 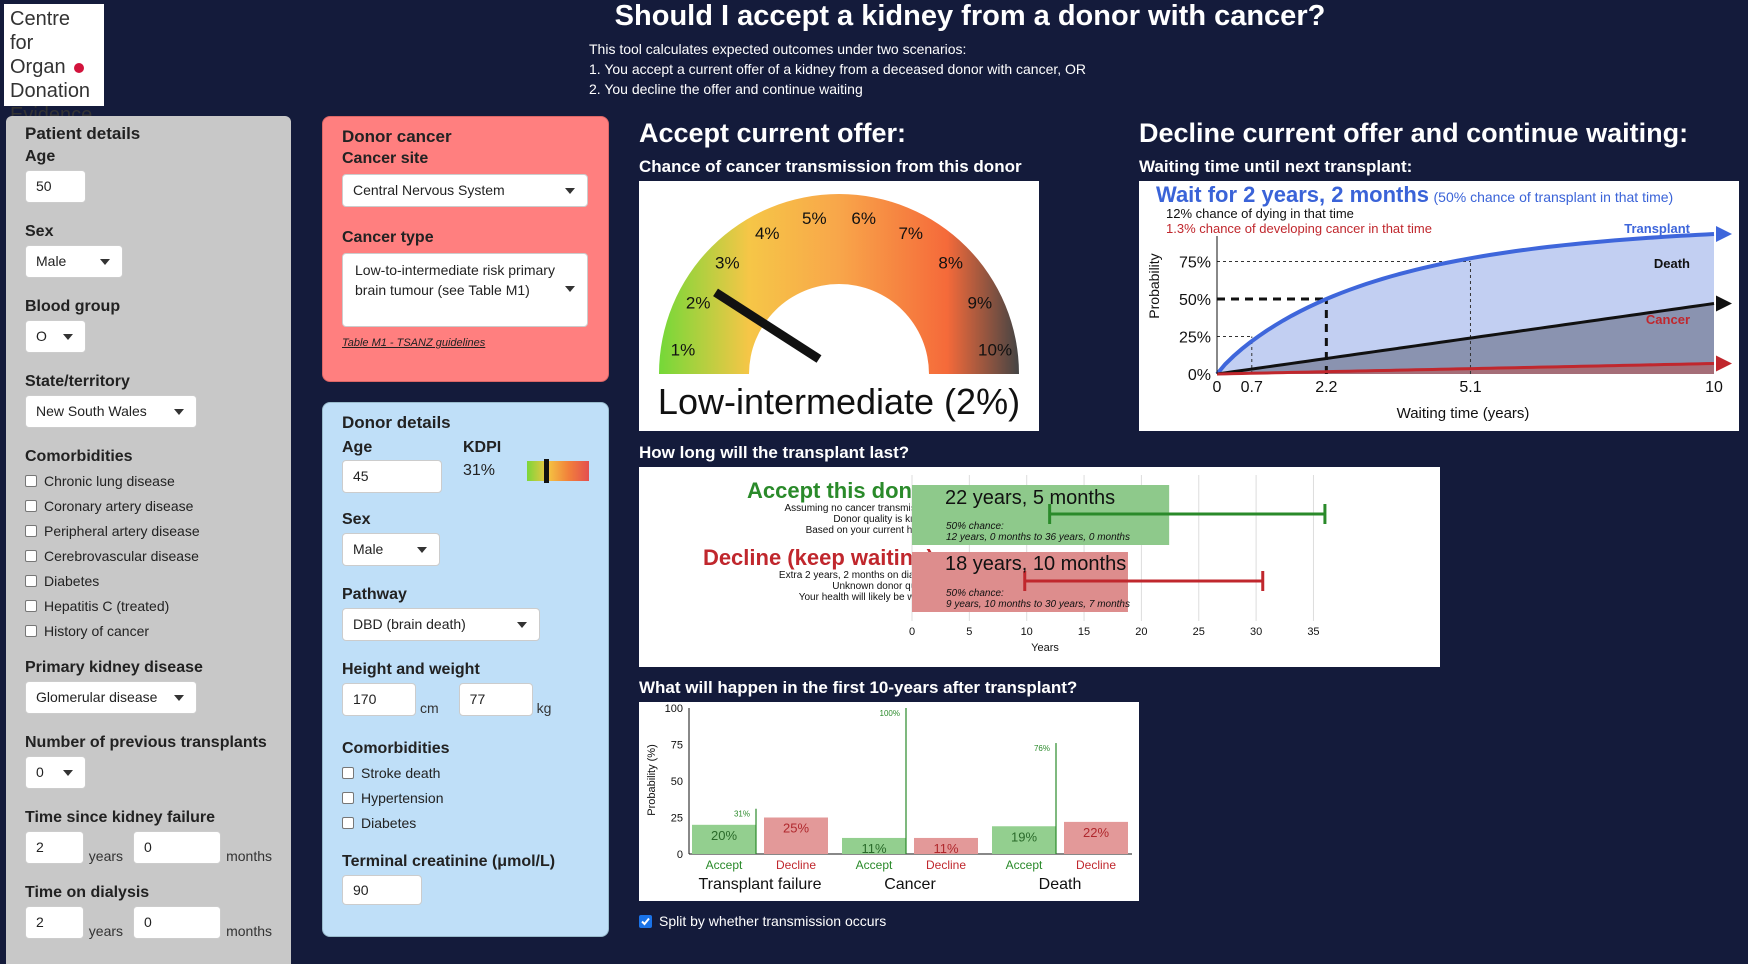 I want to click on kdpi-marker, so click(x=546, y=471).